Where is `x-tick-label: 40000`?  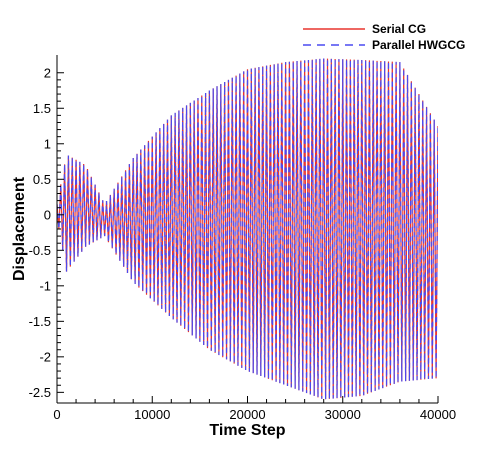
x-tick-label: 40000 is located at coordinates (438, 414).